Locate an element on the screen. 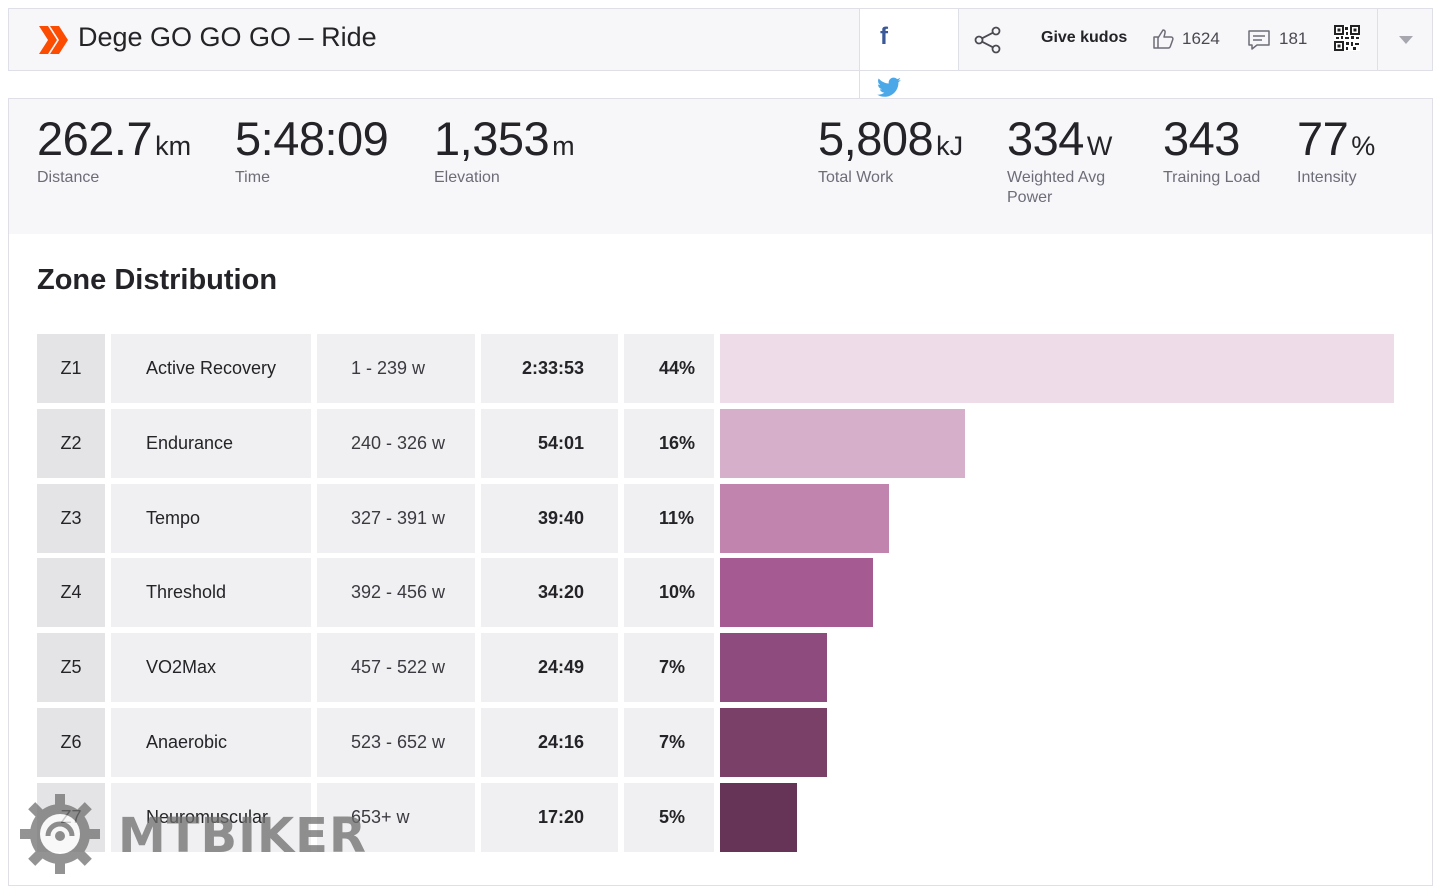 This screenshot has height=893, width=1449. stat-distance: 262.7 km Distance is located at coordinates (114, 149).